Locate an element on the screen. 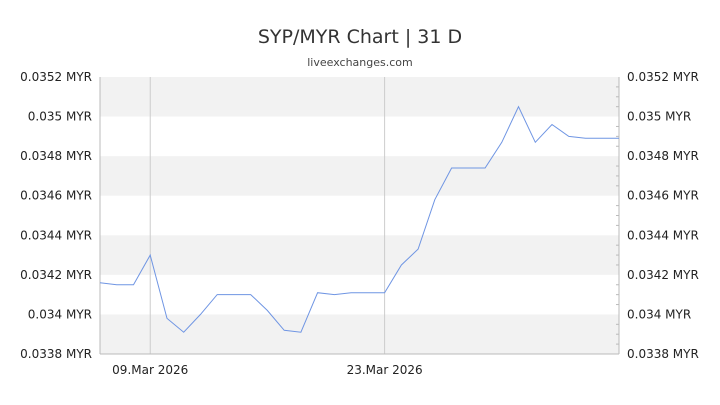  y-tick-label-right: 0.0346 MYR is located at coordinates (663, 196).